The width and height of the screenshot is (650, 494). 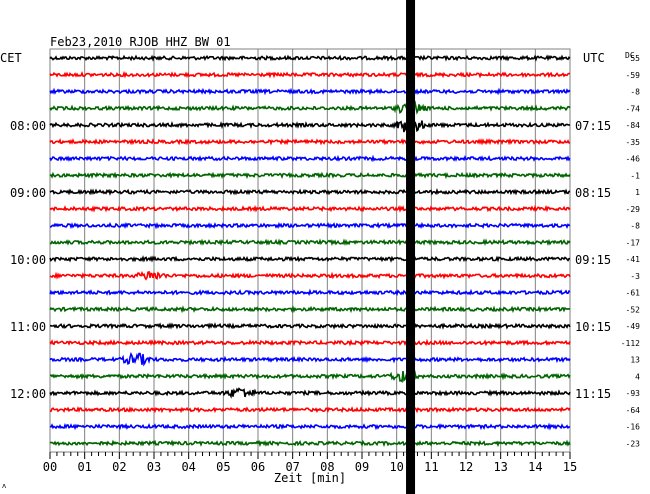 What do you see at coordinates (28, 126) in the screenshot?
I see `time-label-left: 08:00` at bounding box center [28, 126].